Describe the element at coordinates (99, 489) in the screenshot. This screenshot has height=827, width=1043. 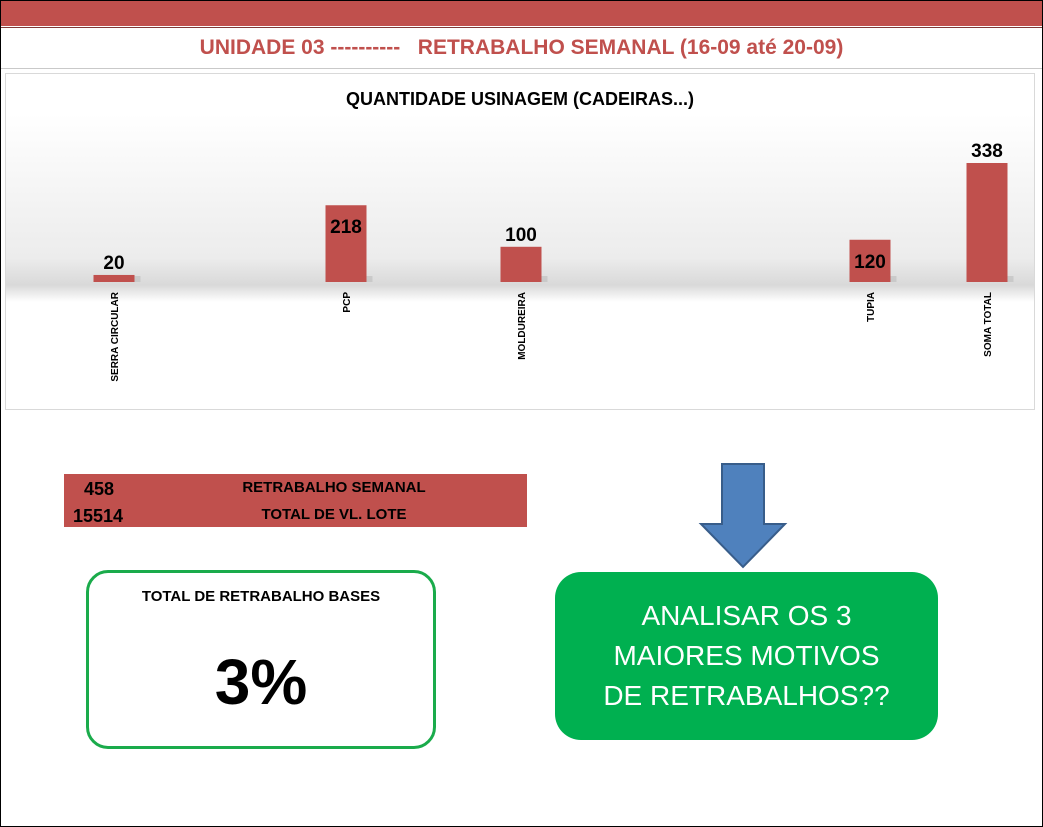
I see `weekly-rework-value: 458` at that location.